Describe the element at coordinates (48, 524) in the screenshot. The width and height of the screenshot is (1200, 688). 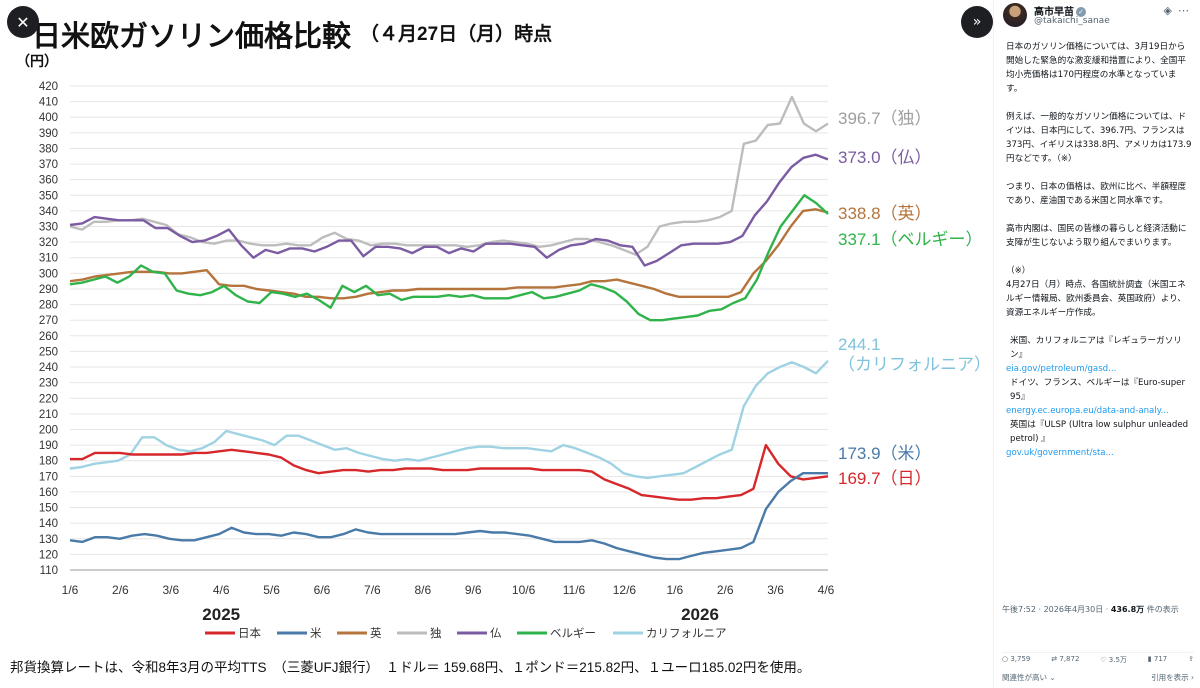
I see `y-tick-label: 140` at that location.